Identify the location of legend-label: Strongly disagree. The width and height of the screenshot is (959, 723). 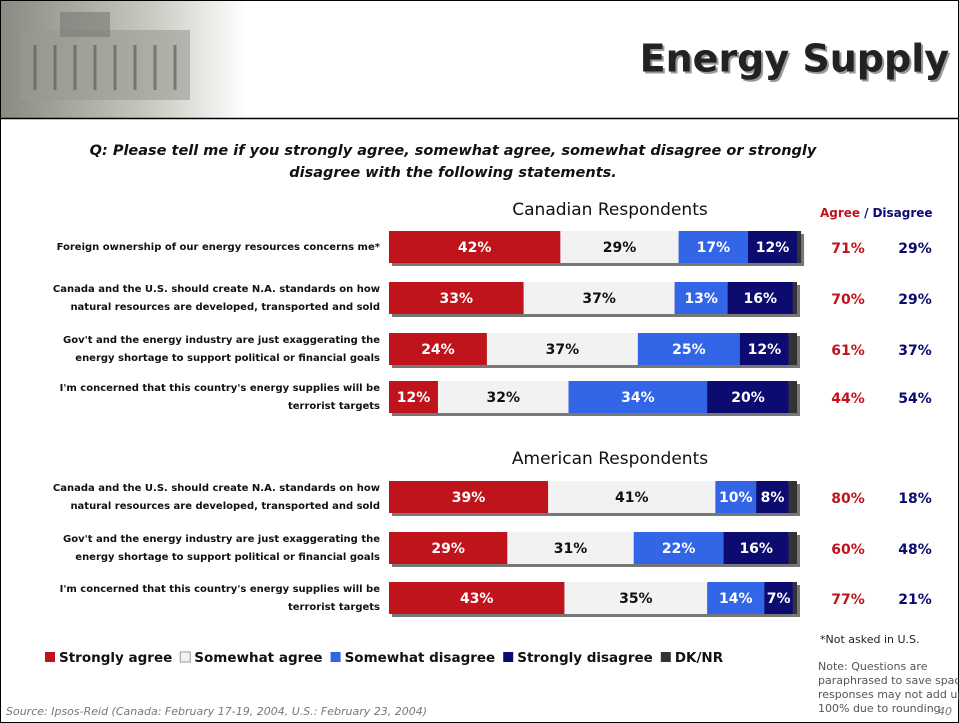
(585, 658).